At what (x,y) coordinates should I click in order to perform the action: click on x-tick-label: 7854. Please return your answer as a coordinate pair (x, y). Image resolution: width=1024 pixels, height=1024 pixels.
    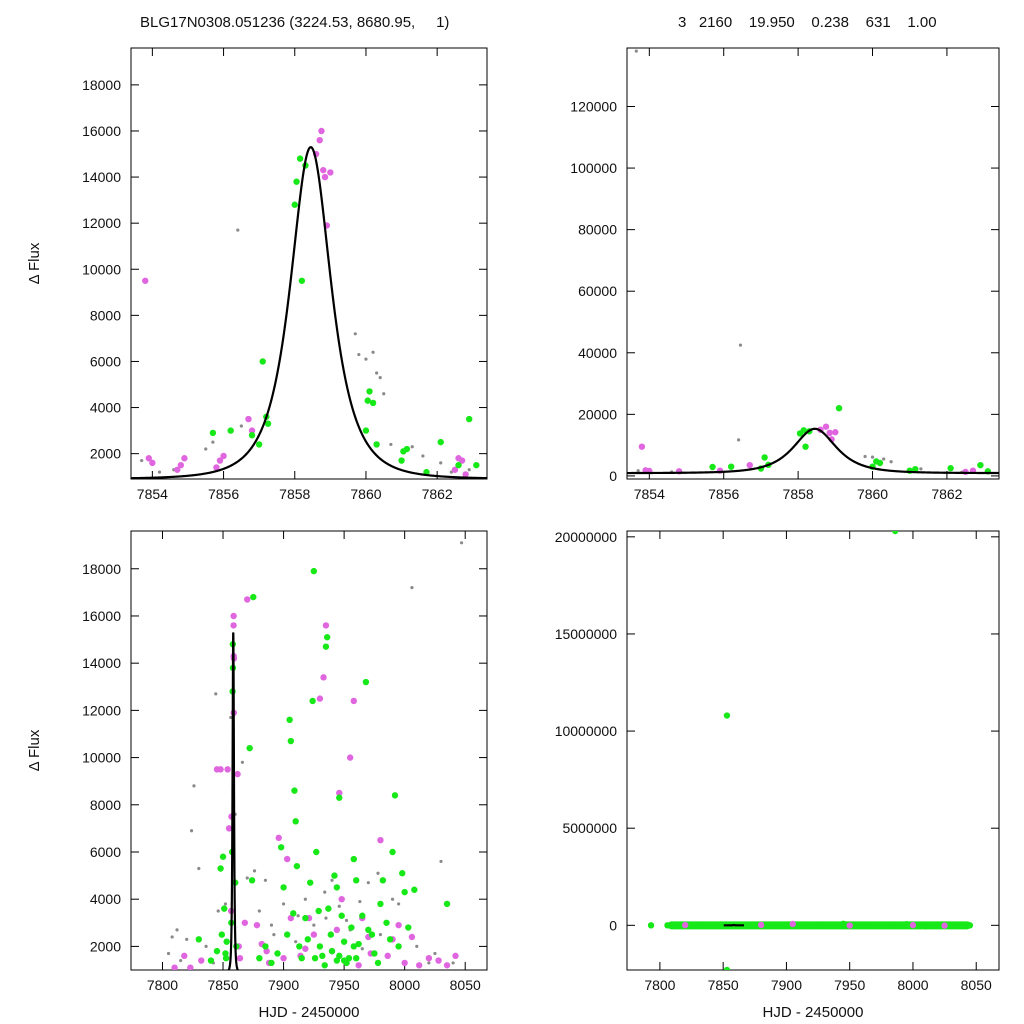
    Looking at the image, I should click on (152, 494).